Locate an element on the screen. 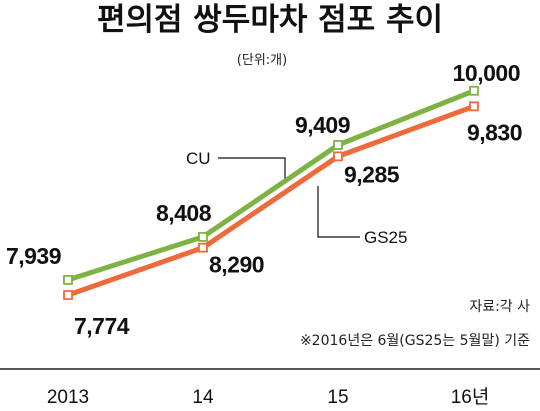  source-note: 자료:각 사 is located at coordinates (499, 307).